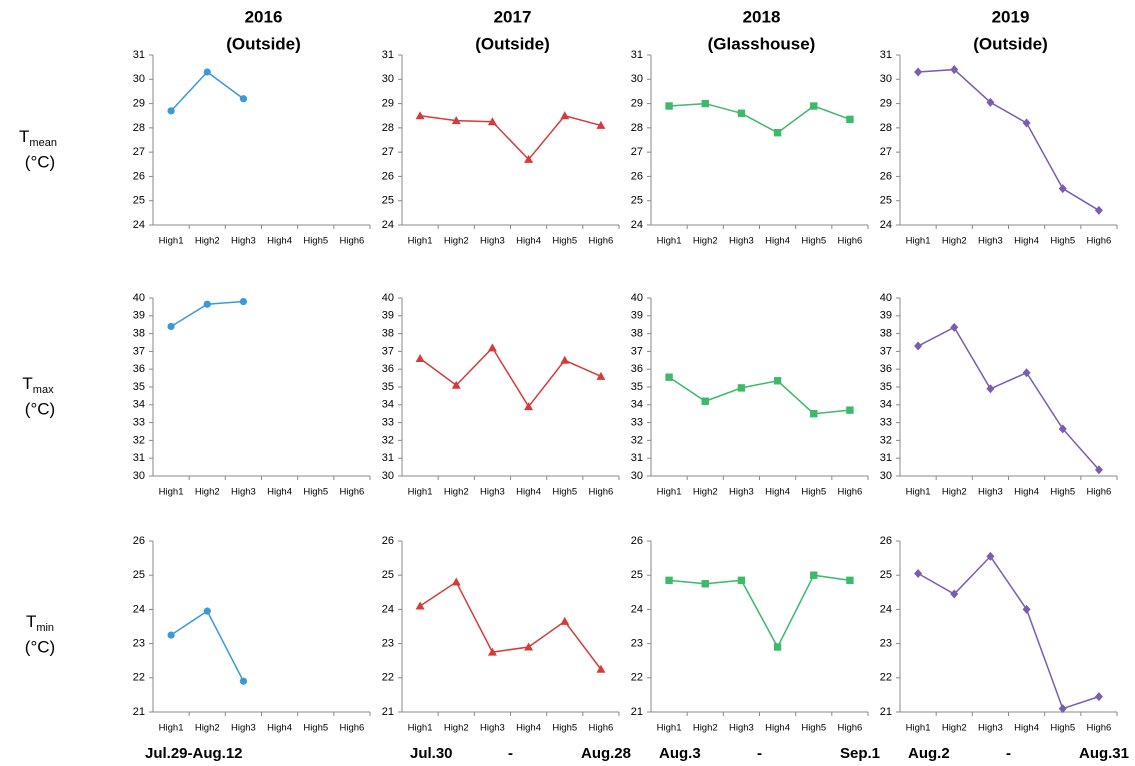 The width and height of the screenshot is (1135, 766). I want to click on row-label: Tmax, so click(38, 384).